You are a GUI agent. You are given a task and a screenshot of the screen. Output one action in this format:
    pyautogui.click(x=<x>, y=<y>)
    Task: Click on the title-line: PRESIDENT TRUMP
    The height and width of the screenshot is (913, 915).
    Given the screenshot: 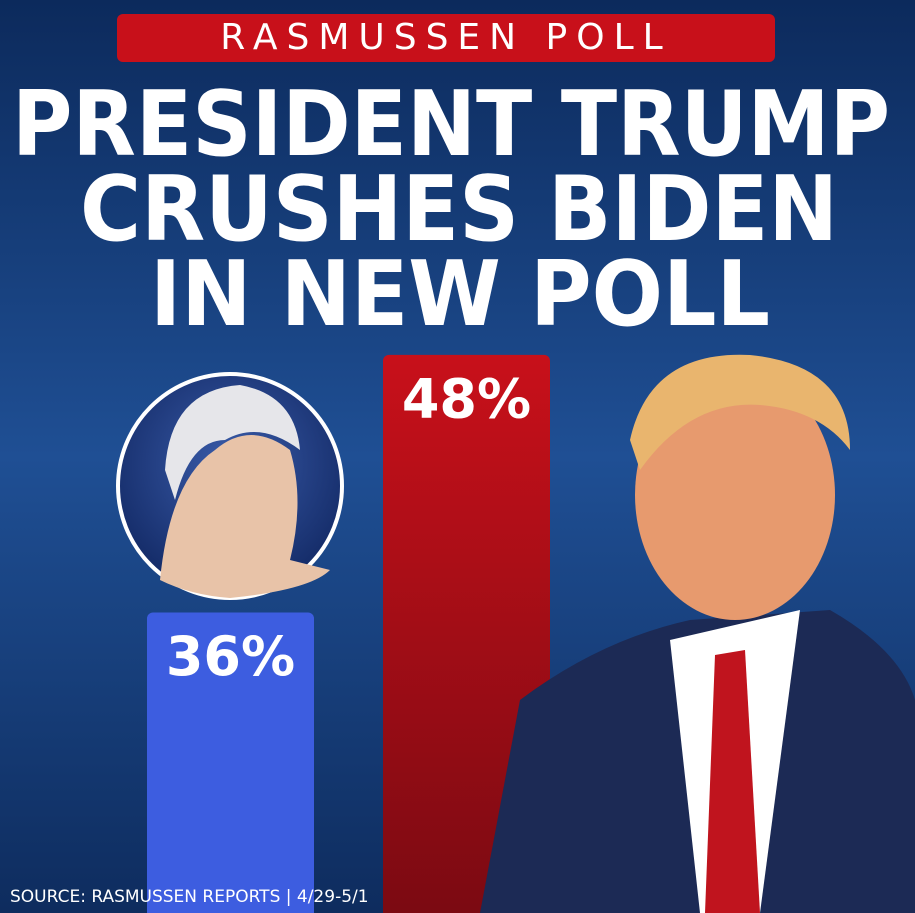 What is the action you would take?
    pyautogui.click(x=451, y=124)
    